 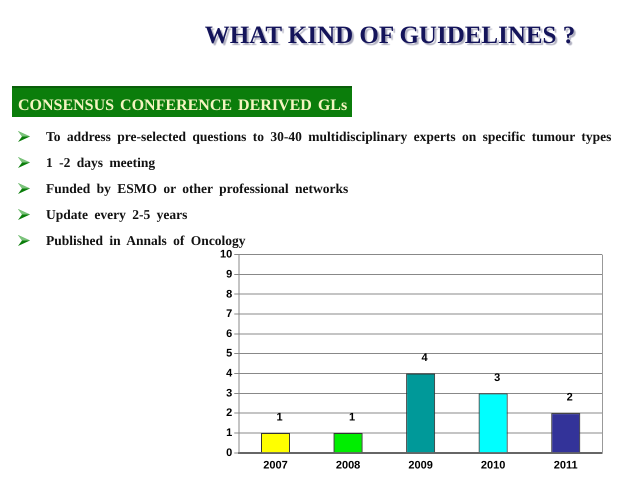 I want to click on text: Update every 2-5 years, so click(x=117, y=215).